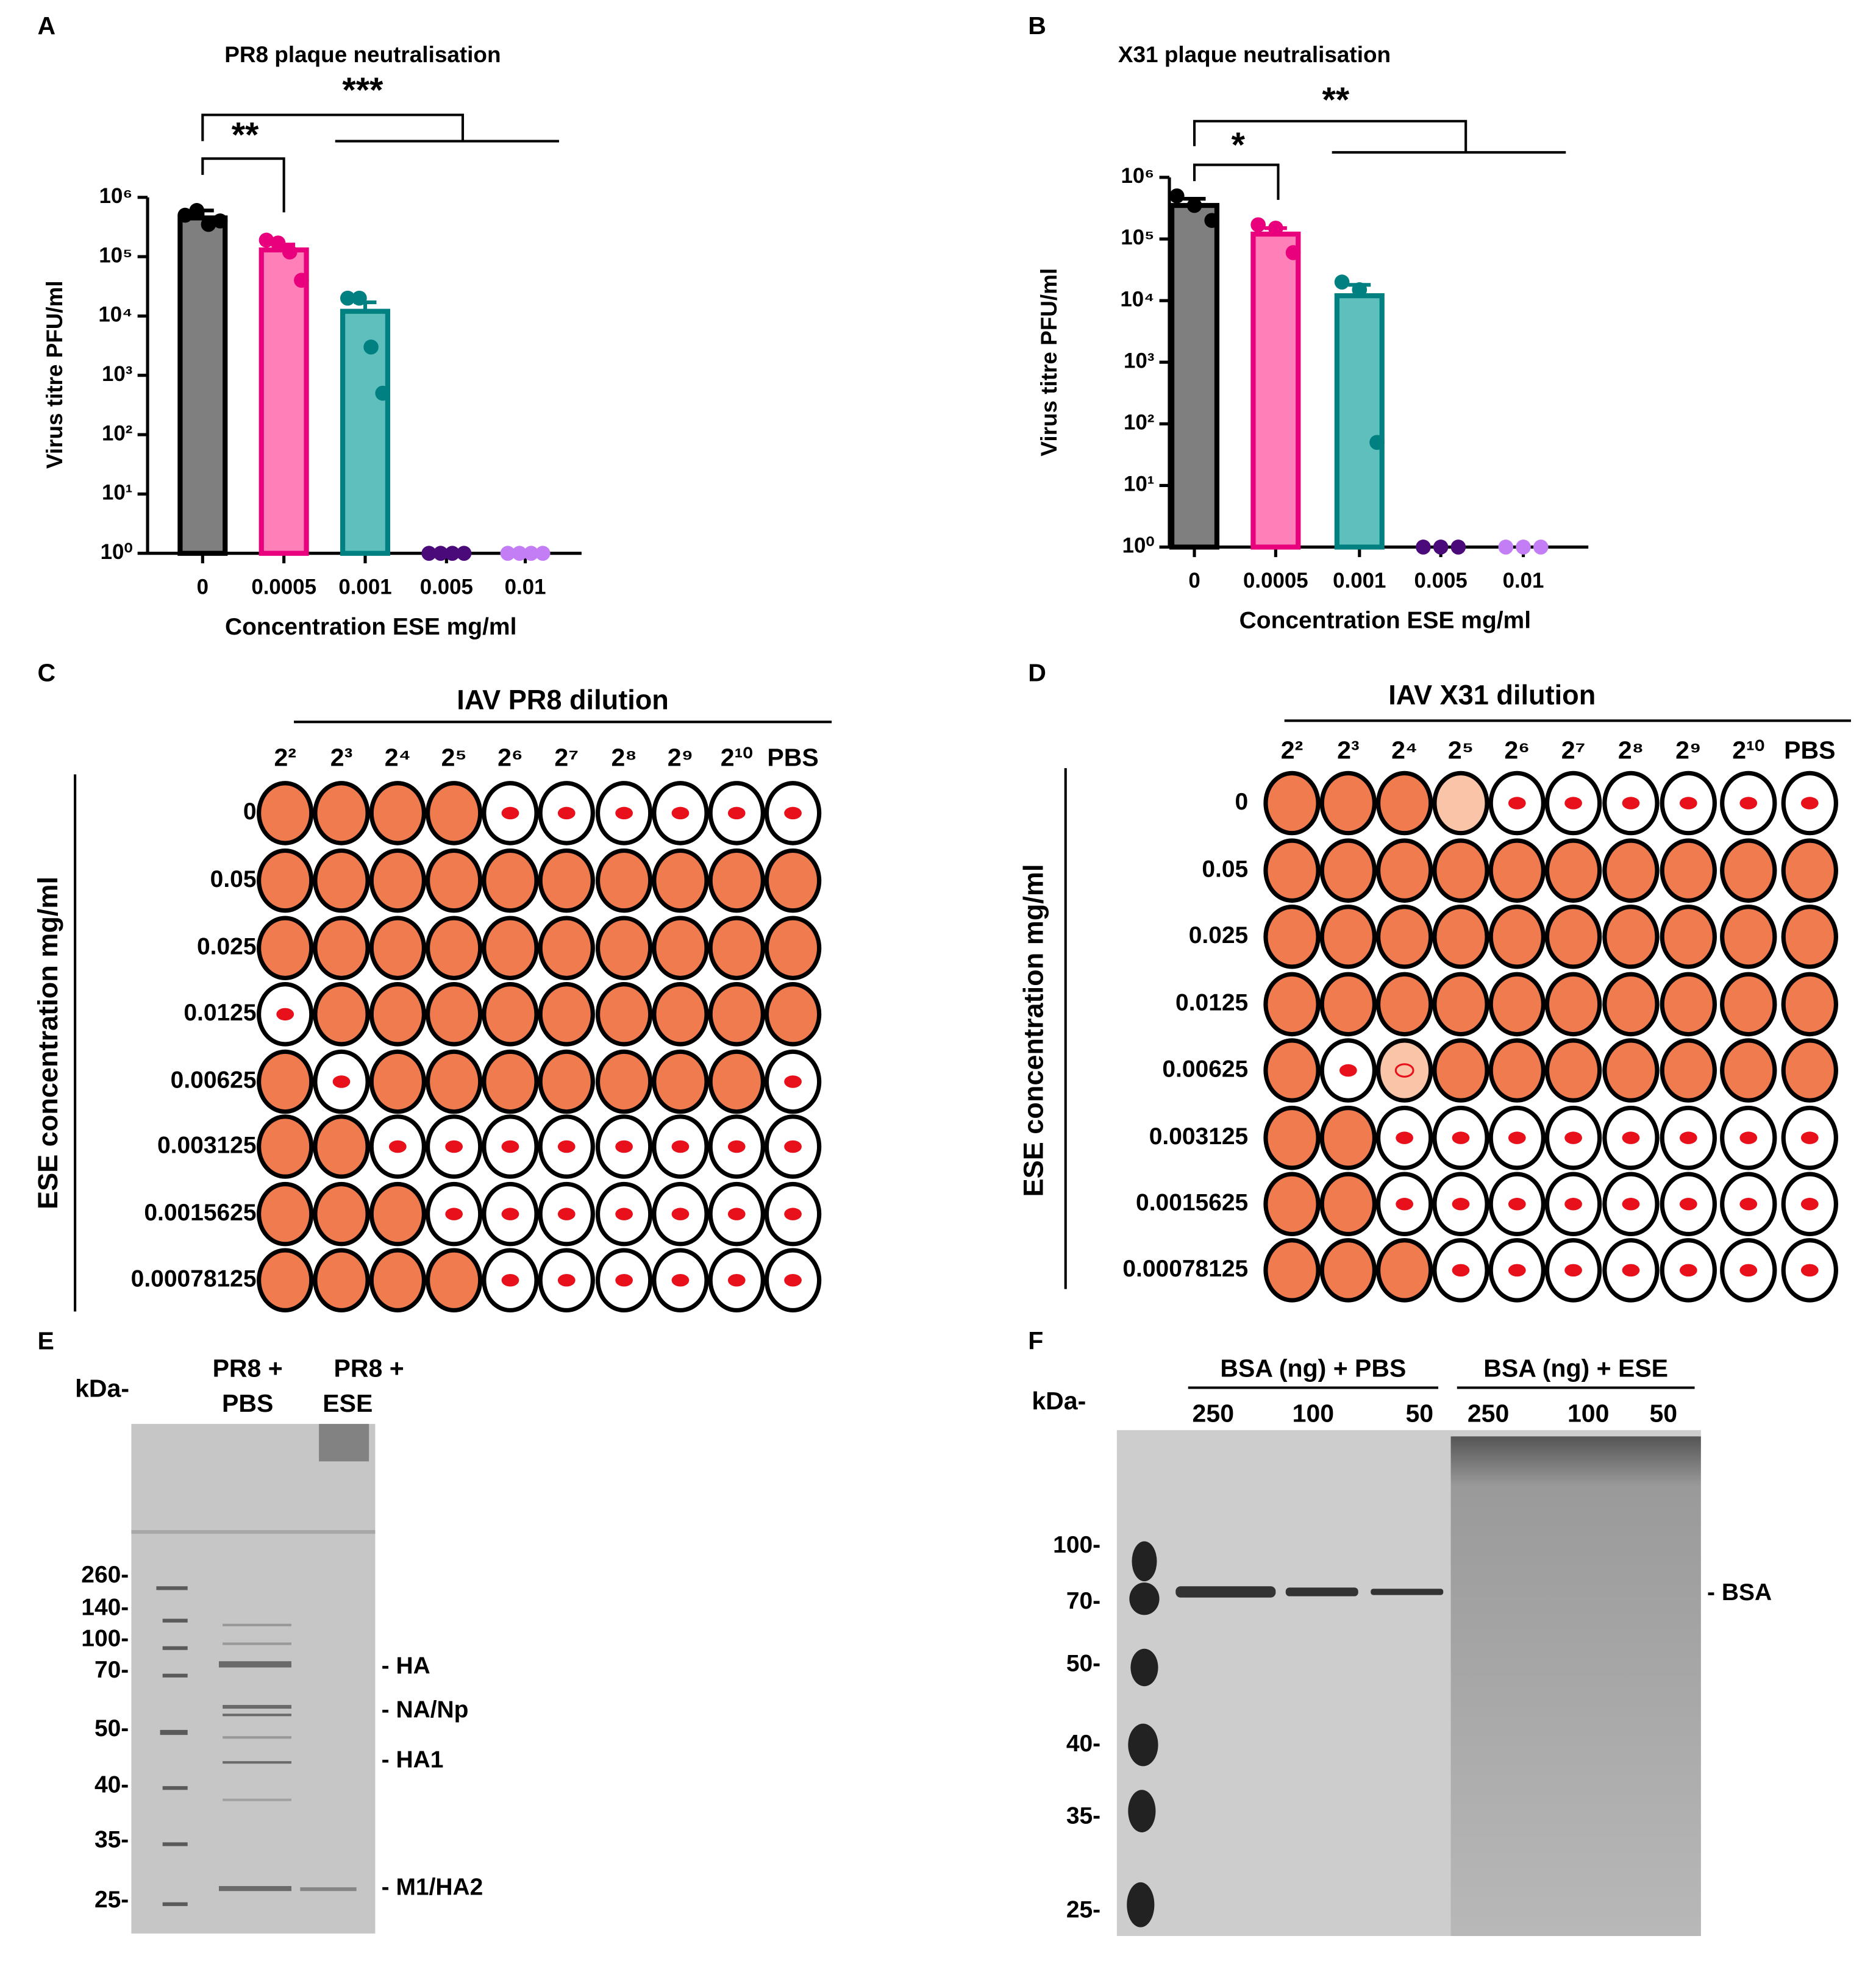 This screenshot has height=1961, width=1876. What do you see at coordinates (200, 1213) in the screenshot?
I see `row-label: 0.0015625` at bounding box center [200, 1213].